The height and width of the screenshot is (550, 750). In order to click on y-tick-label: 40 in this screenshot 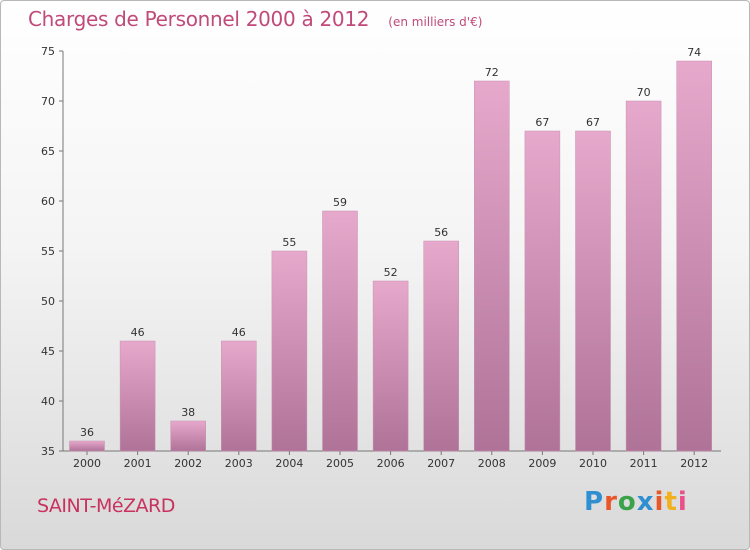, I will do `click(48, 401)`.